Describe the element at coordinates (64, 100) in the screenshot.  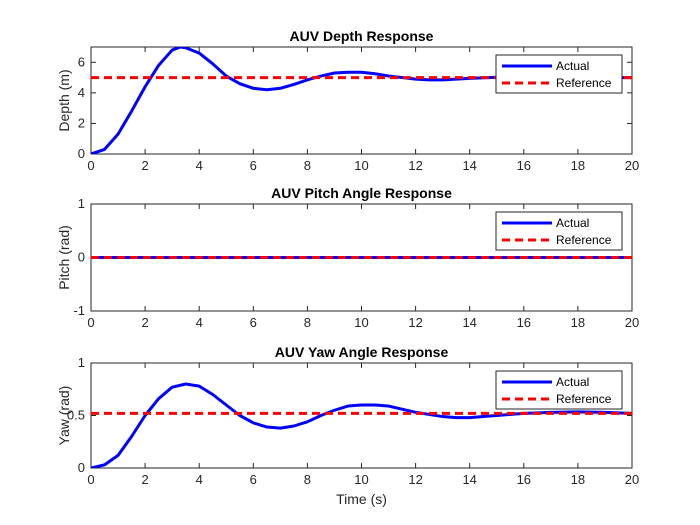
I see `y-axis-label: Depth (m)` at that location.